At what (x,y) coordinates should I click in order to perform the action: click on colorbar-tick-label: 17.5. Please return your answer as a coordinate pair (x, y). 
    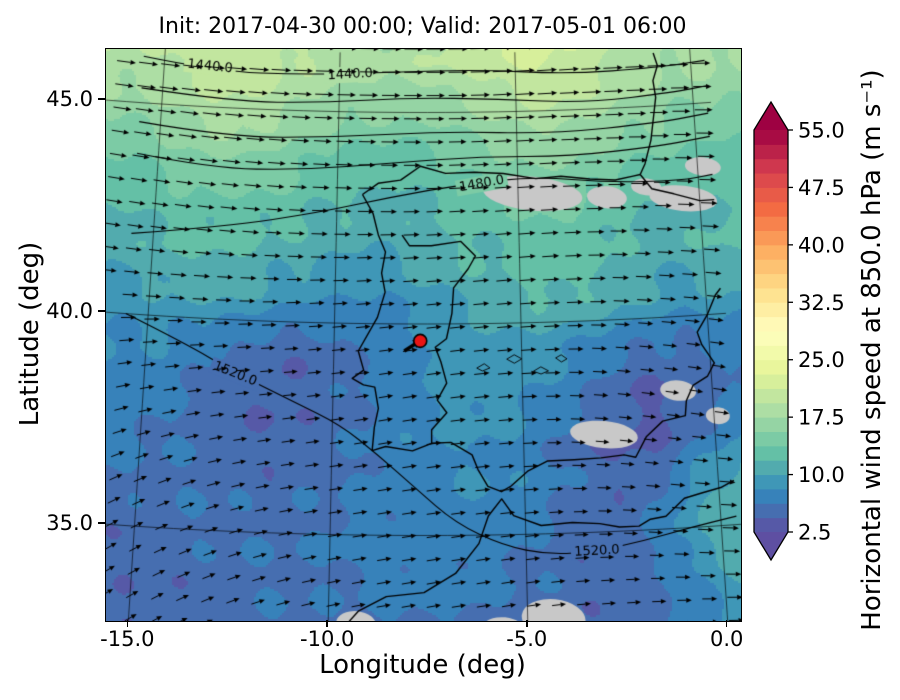
    Looking at the image, I should click on (821, 418).